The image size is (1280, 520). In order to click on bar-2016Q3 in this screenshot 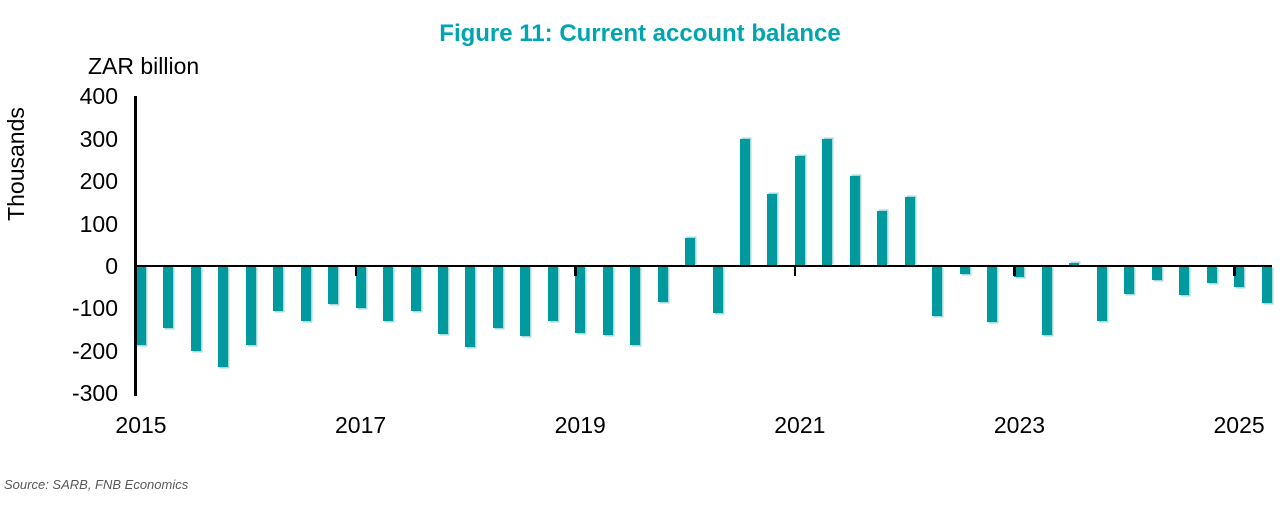, I will do `click(305, 294)`.